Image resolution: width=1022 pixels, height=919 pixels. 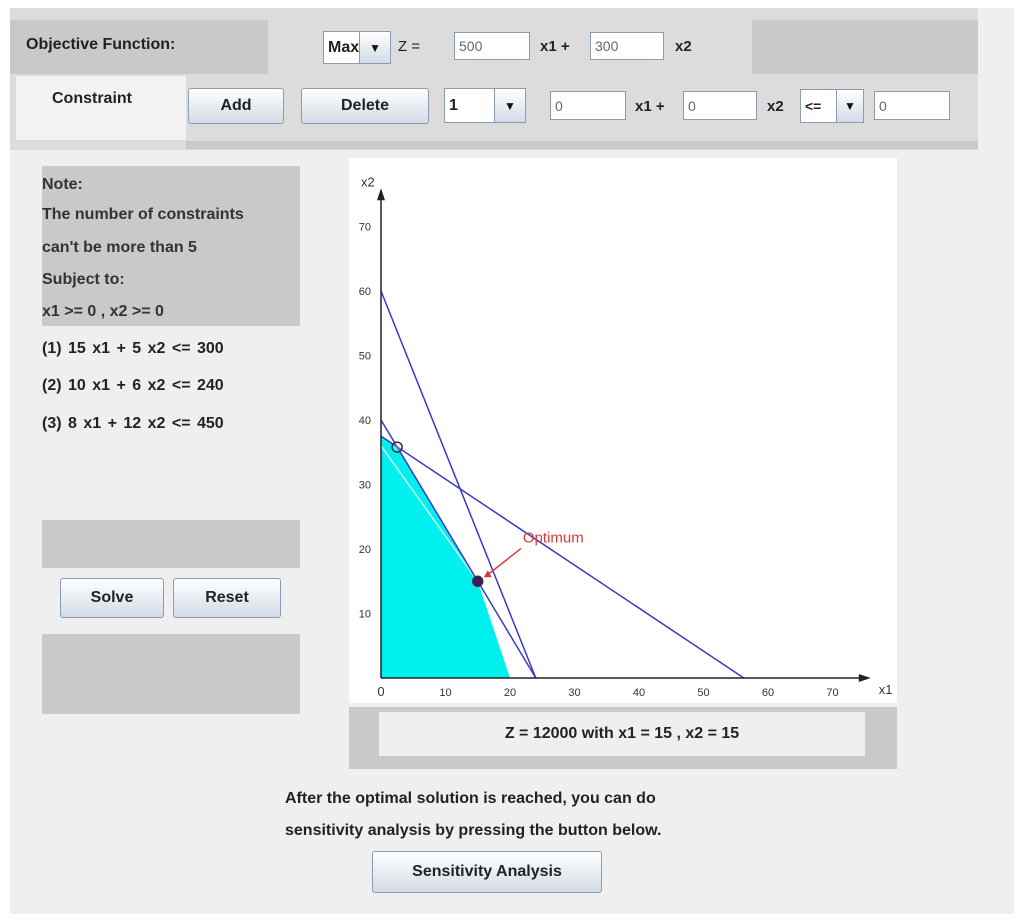 I want to click on objective-right-block, so click(x=865, y=47).